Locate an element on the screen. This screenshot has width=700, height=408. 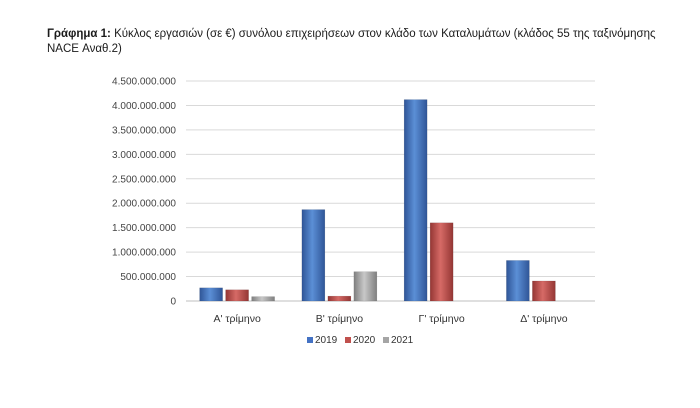
y-tick-label: 1.500.000.000 is located at coordinates (144, 228).